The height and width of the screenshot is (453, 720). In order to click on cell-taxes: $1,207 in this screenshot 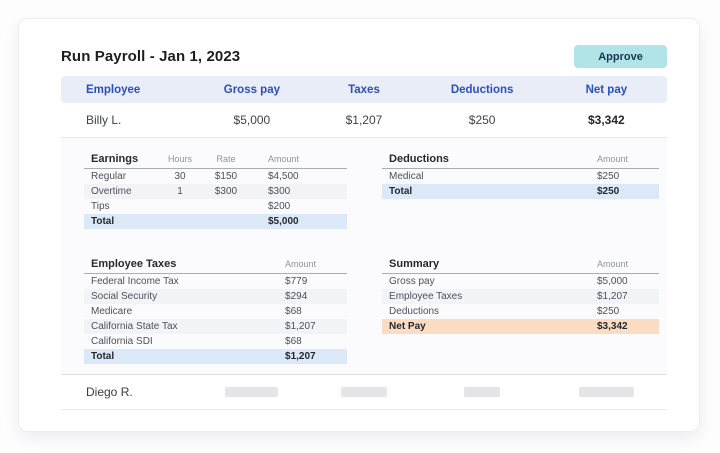, I will do `click(364, 120)`.